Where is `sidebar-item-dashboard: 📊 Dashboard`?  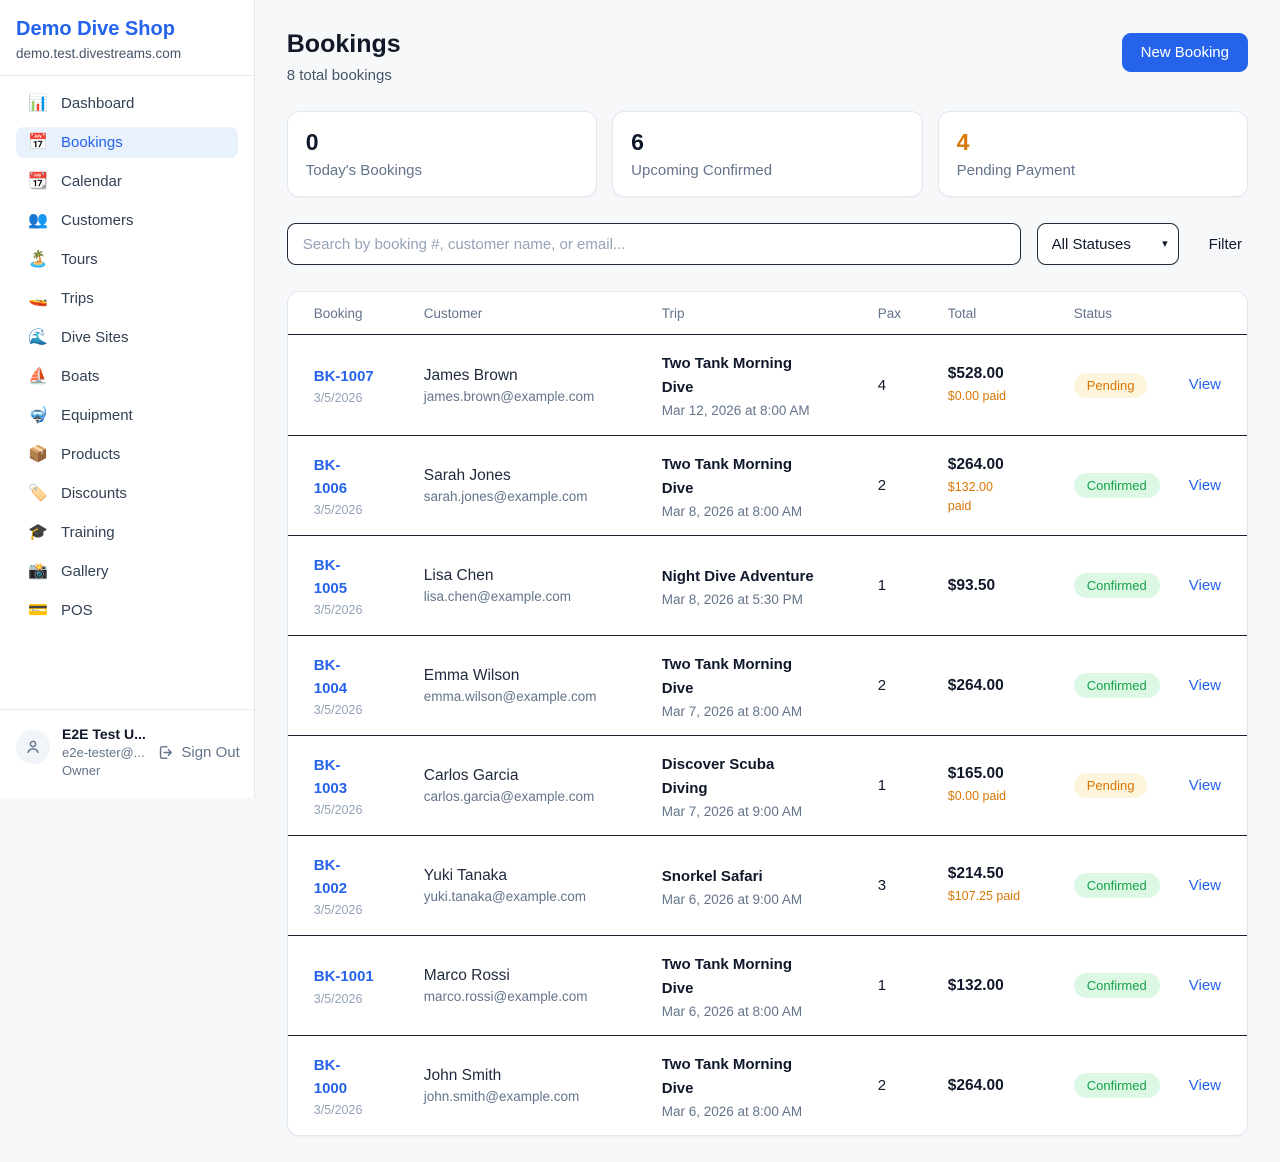 sidebar-item-dashboard: 📊 Dashboard is located at coordinates (127, 103).